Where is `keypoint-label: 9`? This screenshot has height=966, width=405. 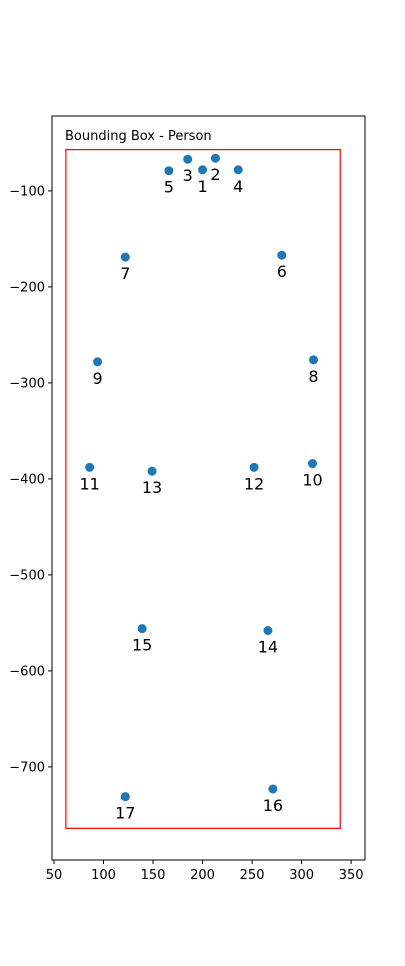 keypoint-label: 9 is located at coordinates (97, 378).